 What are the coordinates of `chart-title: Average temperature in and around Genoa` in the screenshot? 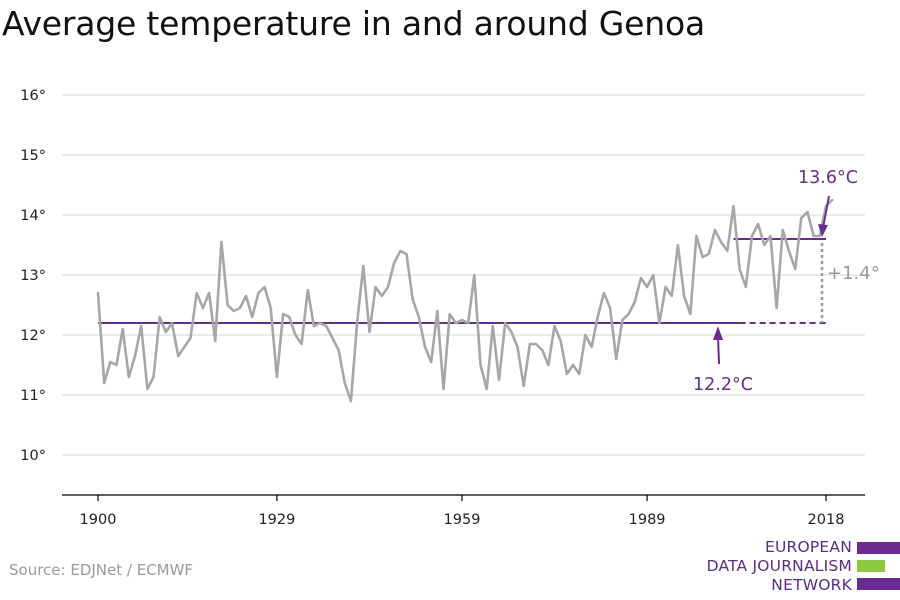 It's located at (353, 23).